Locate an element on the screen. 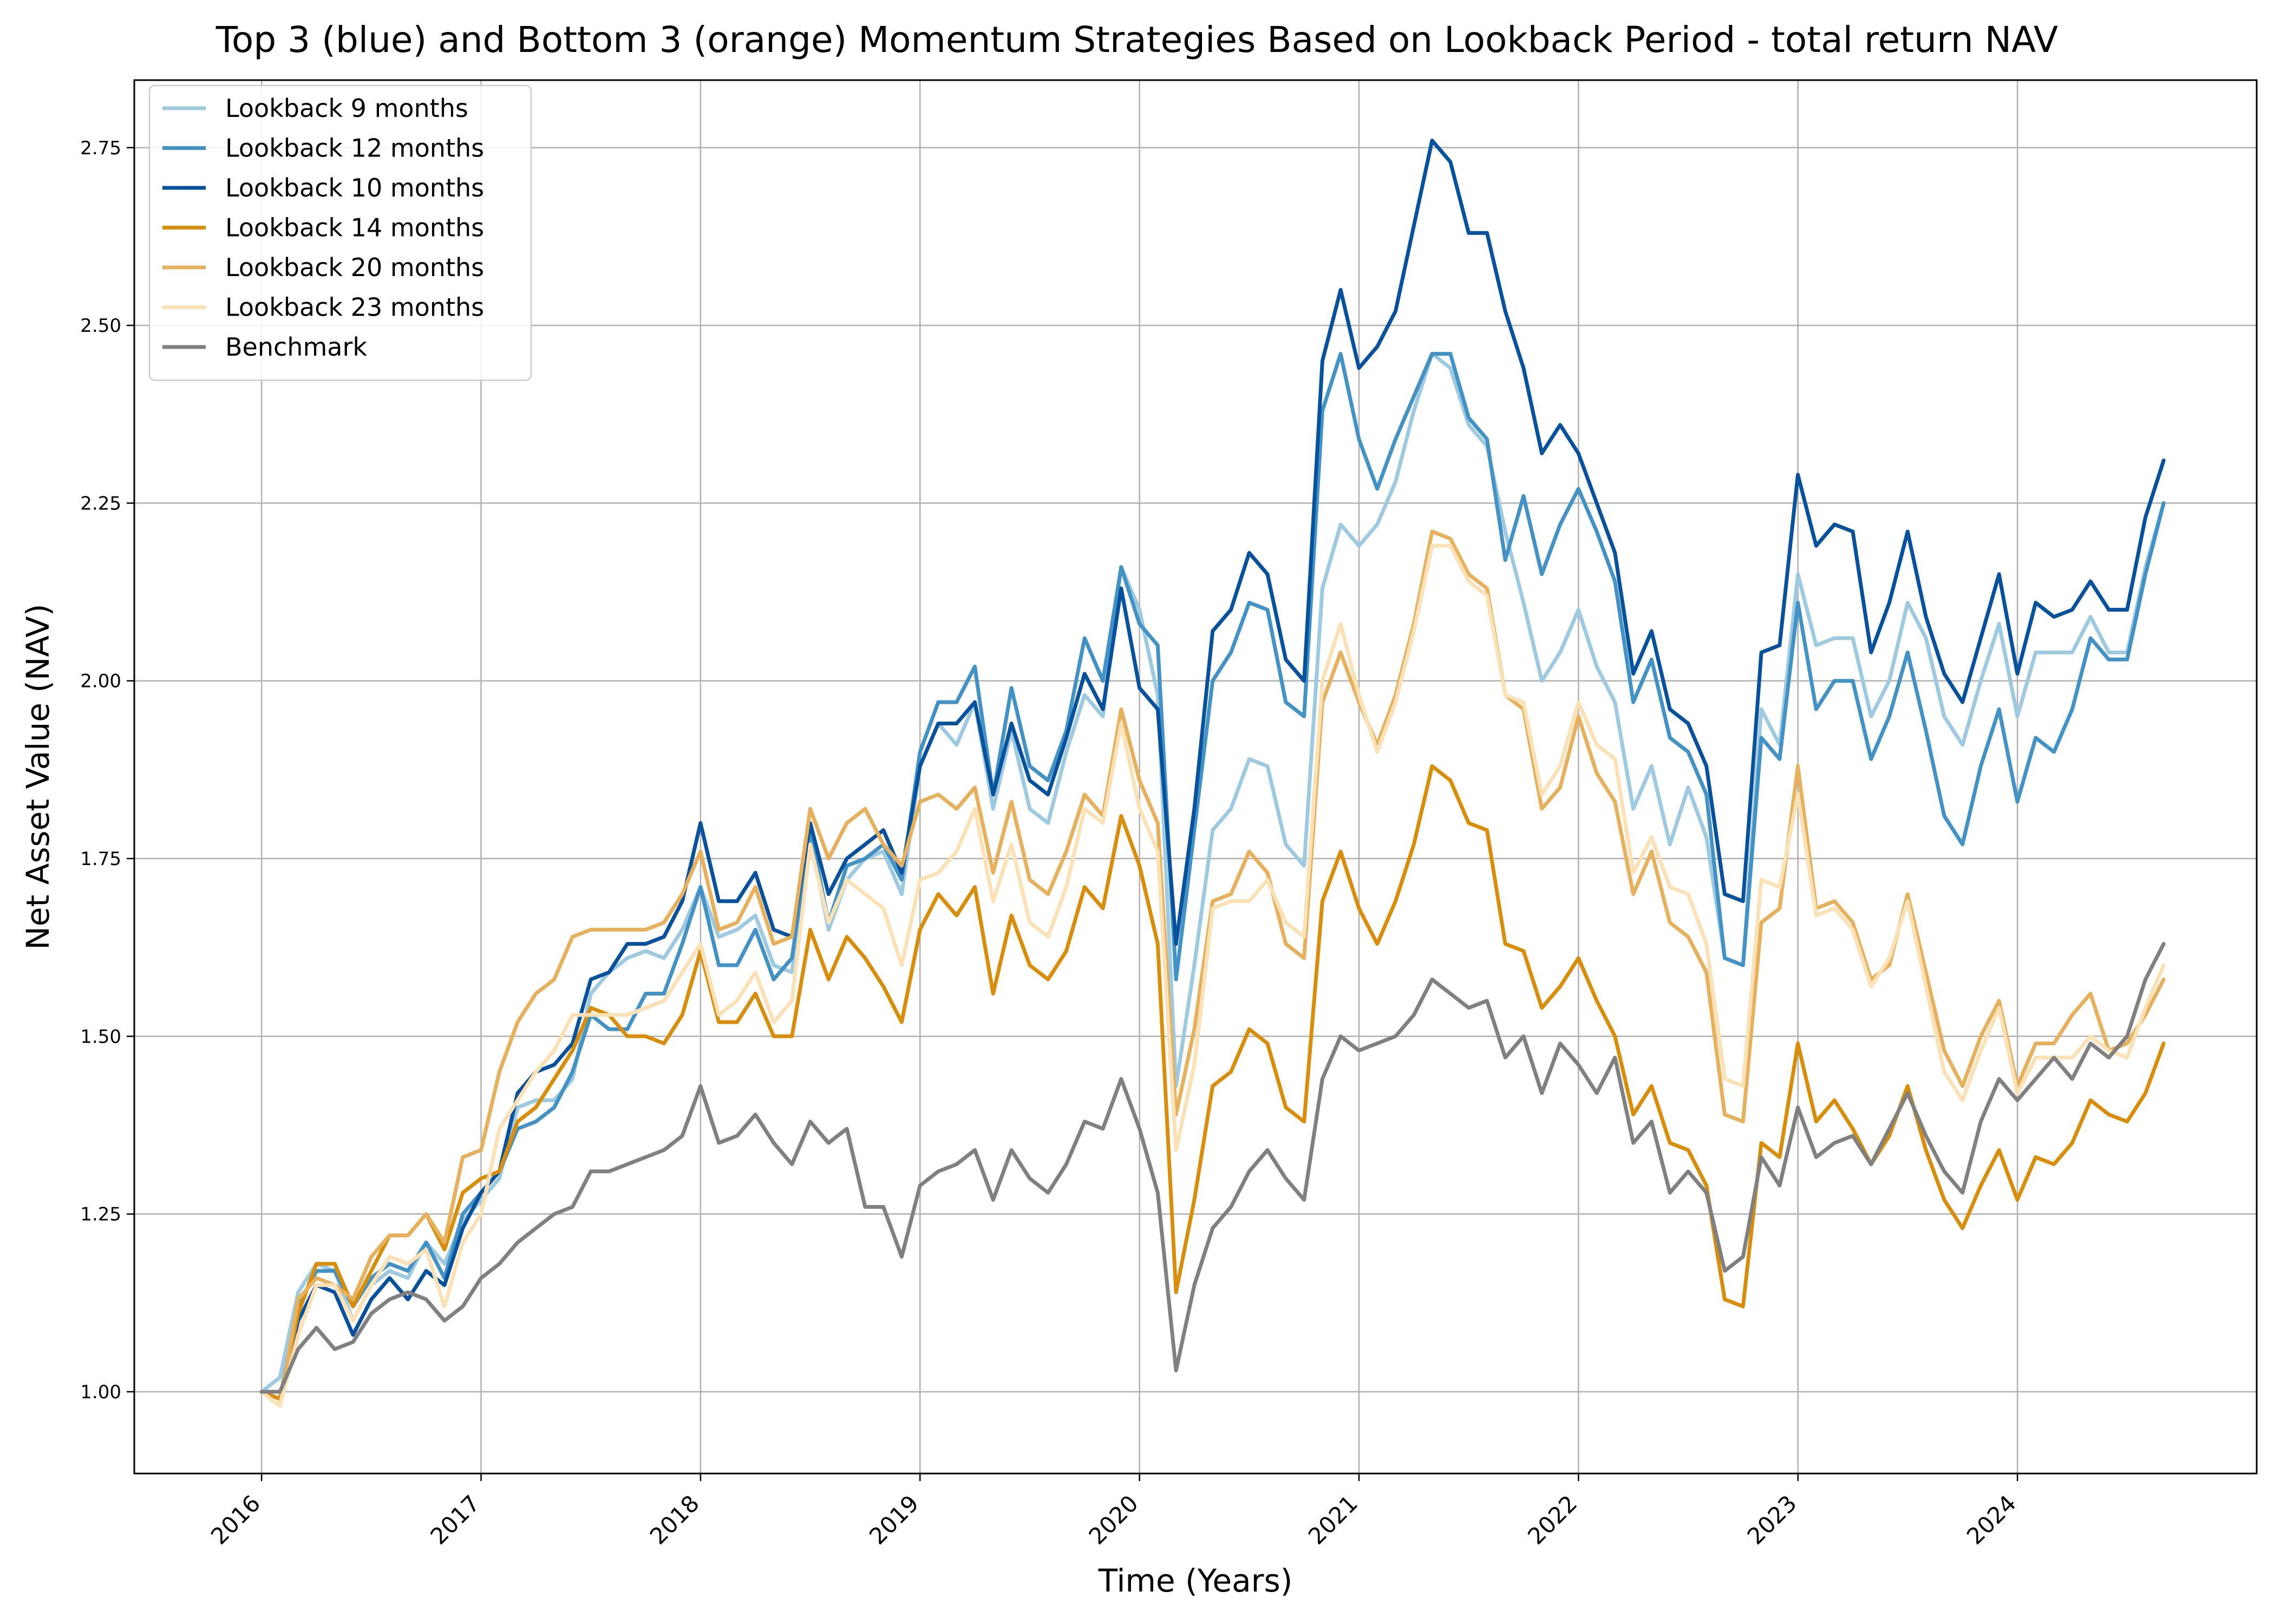 Image resolution: width=2274 pixels, height=1624 pixels. legend-entry-label: Lookback 14 months is located at coordinates (355, 228).